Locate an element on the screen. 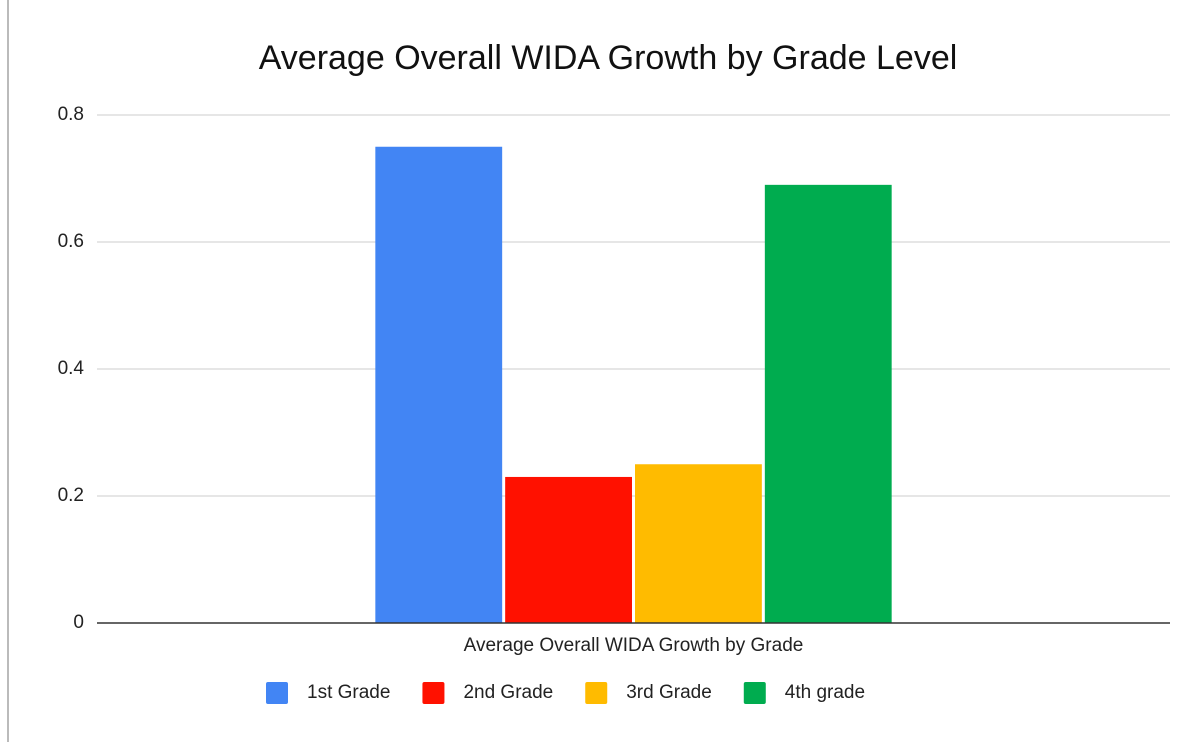  y-tick-label: 0.6 is located at coordinates (71, 241).